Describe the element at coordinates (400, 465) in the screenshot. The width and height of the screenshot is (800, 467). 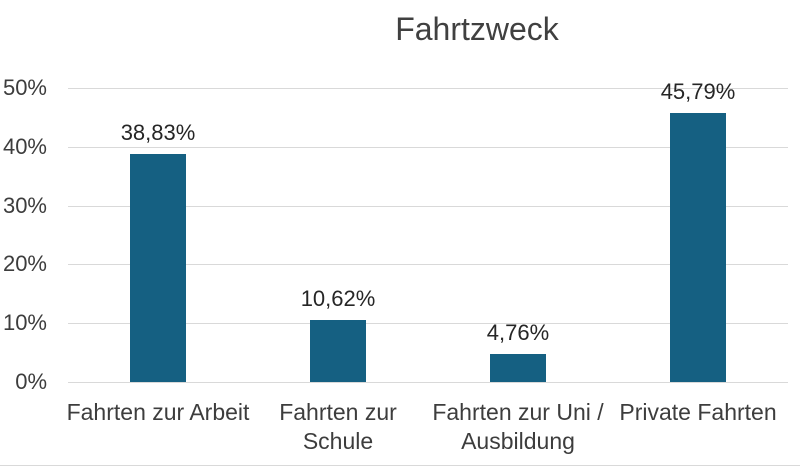
I see `chart-bottom-border-line` at that location.